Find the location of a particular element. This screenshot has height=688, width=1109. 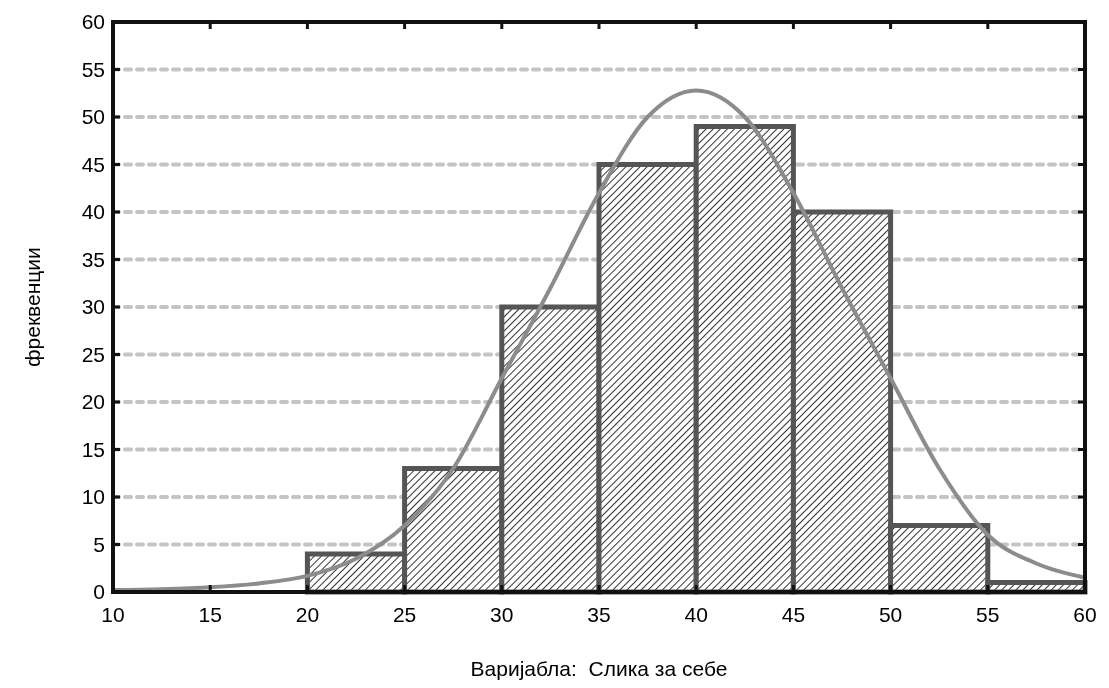

x-axis-title: Варијабла: Слика за себе is located at coordinates (599, 668).